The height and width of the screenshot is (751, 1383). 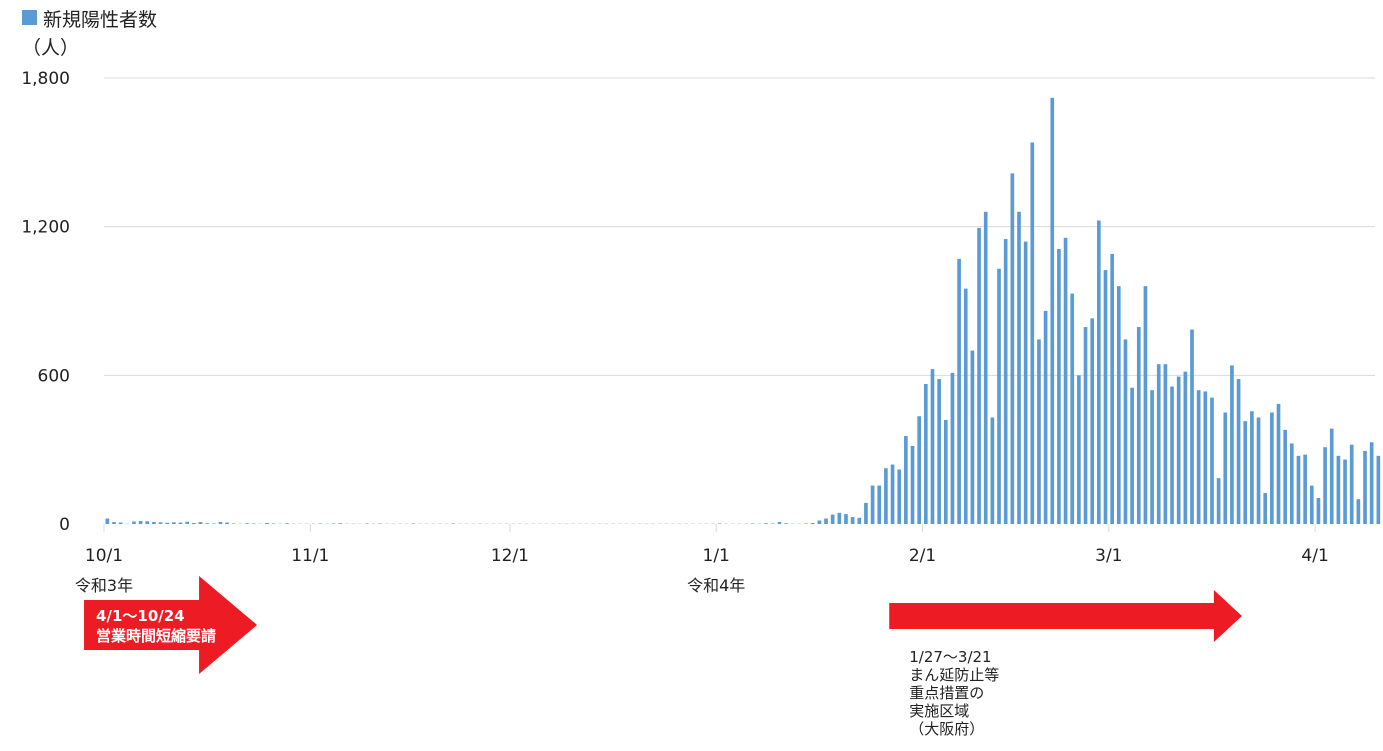 I want to click on x-axis-tick-labels: 10/1 11/1 12/1 1/1 2/1 3/1 4/1, so click(x=707, y=545).